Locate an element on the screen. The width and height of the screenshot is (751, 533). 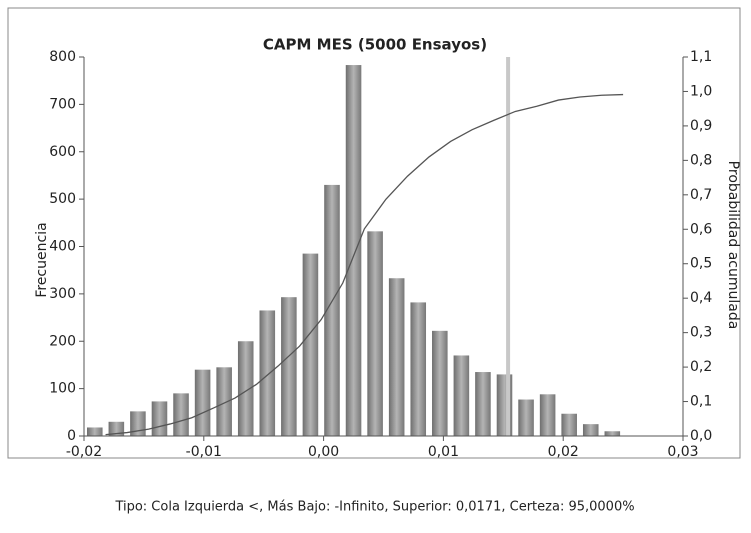
y-tick-label: 400 is located at coordinates (62, 247).